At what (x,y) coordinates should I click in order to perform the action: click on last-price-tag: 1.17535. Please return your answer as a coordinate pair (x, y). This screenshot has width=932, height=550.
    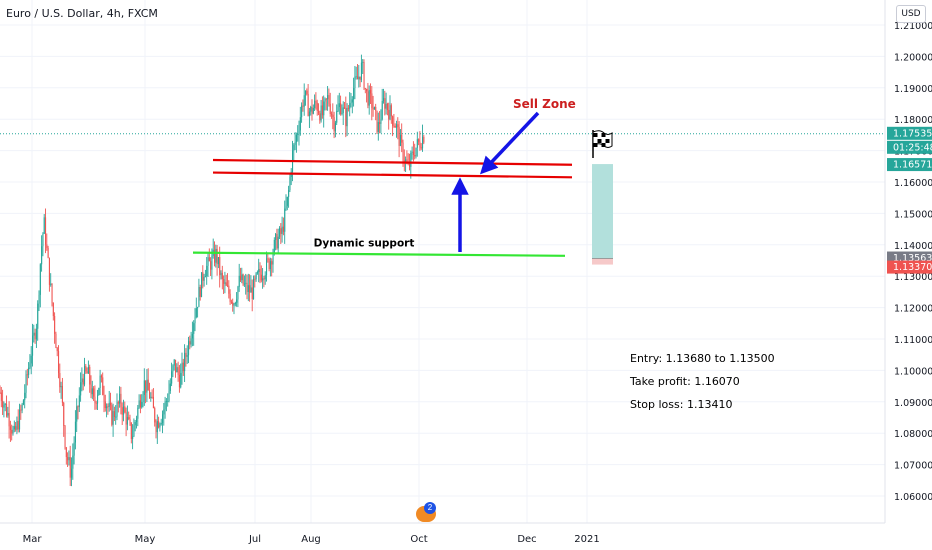
    Looking at the image, I should click on (912, 133).